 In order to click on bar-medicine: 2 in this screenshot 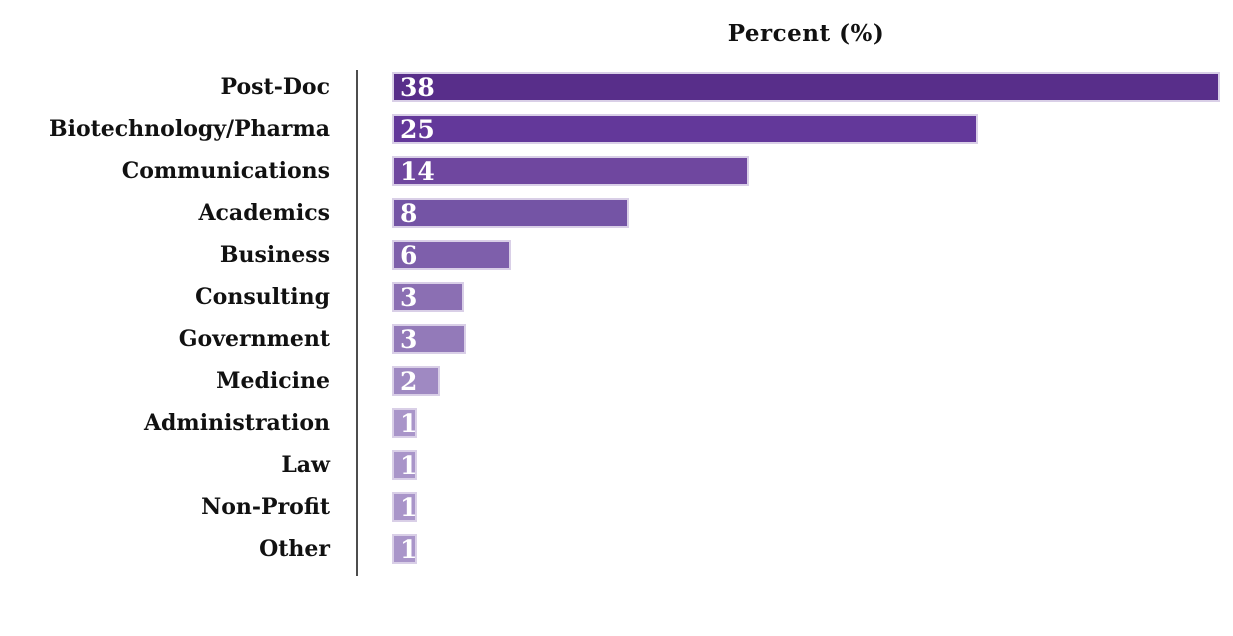, I will do `click(416, 381)`.